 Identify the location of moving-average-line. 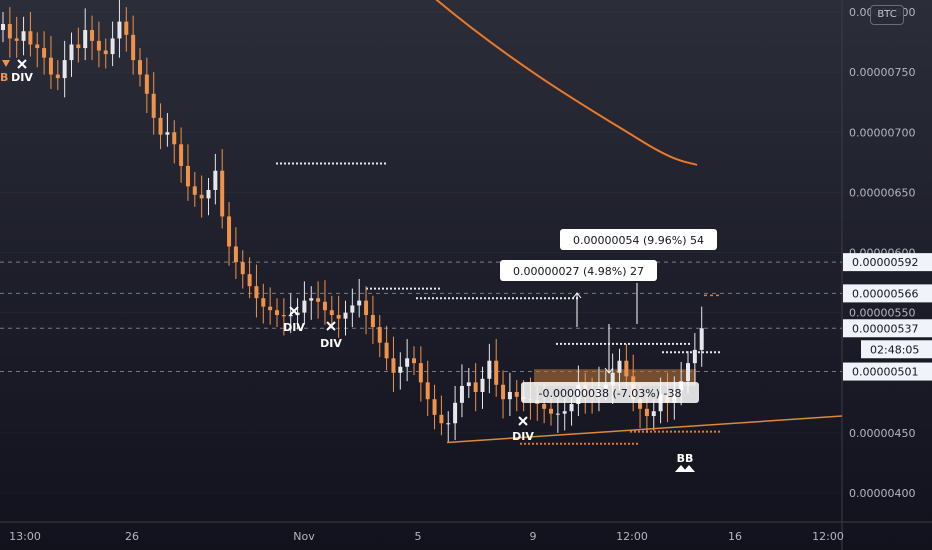
(566, 83).